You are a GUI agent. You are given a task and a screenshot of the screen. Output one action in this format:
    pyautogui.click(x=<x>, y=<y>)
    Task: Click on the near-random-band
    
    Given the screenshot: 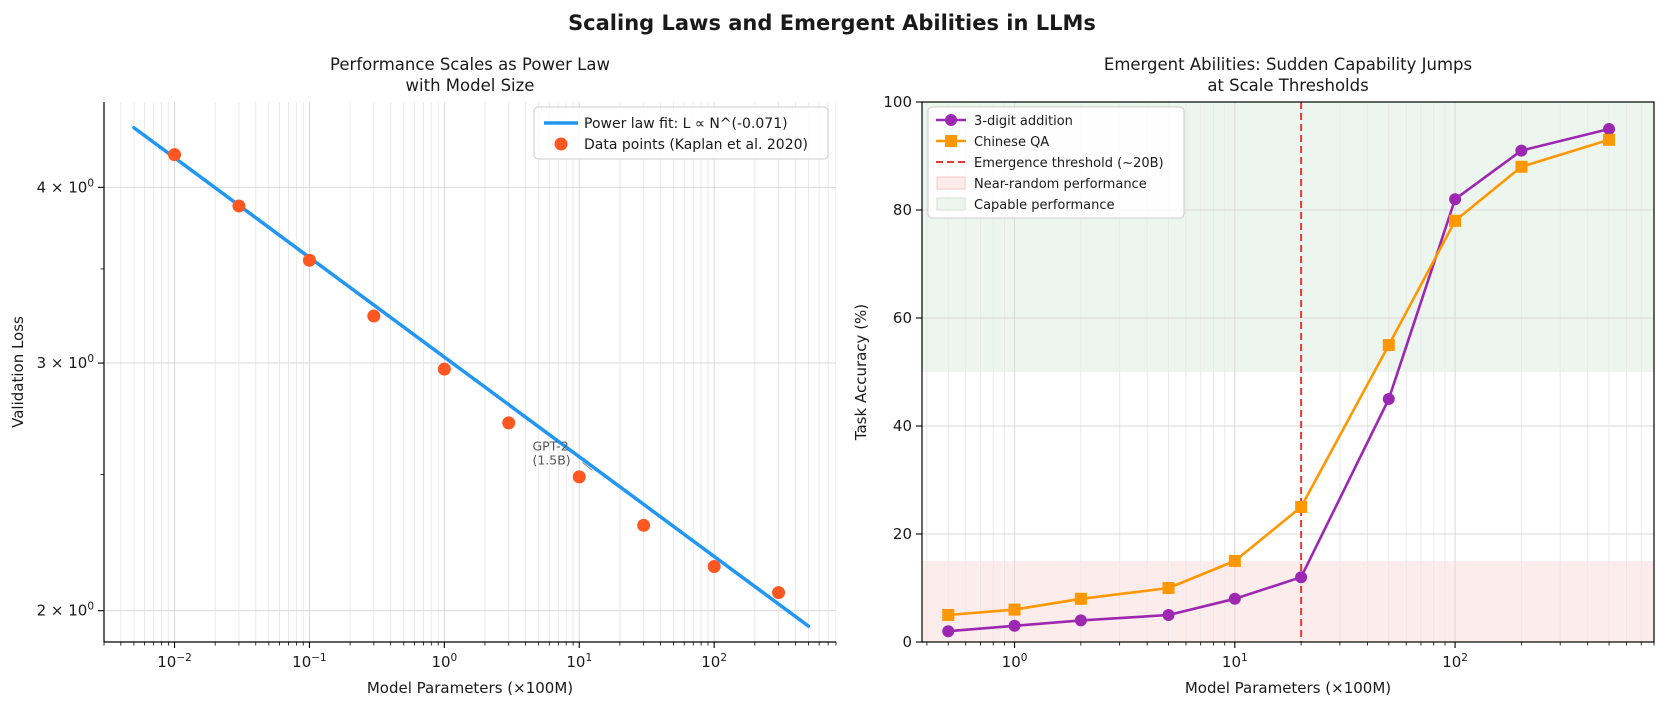 What is the action you would take?
    pyautogui.click(x=1288, y=601)
    